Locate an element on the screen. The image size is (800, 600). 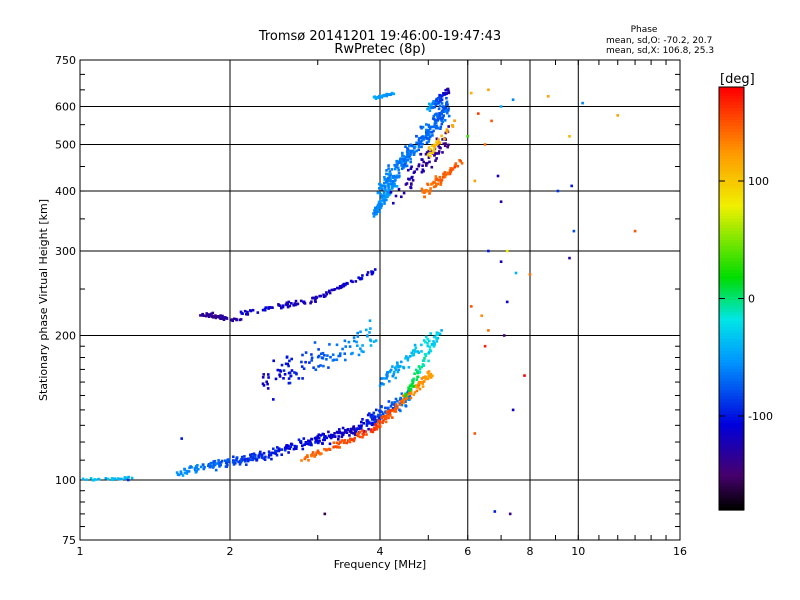
x-tick-labels: 1 2 4 6 8 10 16 is located at coordinates (382, 551).